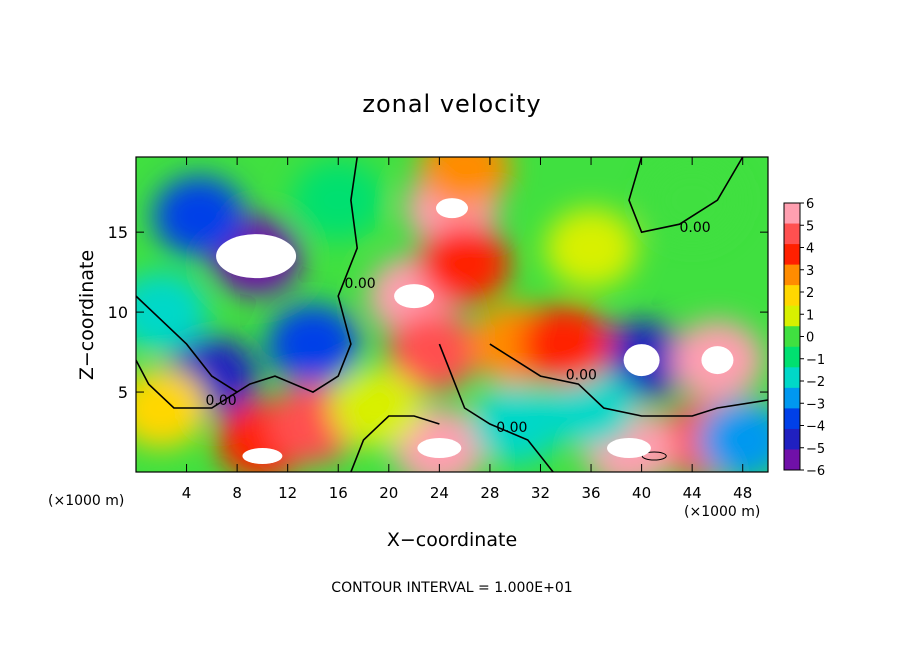 The image size is (904, 654). Describe the element at coordinates (815, 382) in the screenshot. I see `colorbar-label-8: −2` at that location.